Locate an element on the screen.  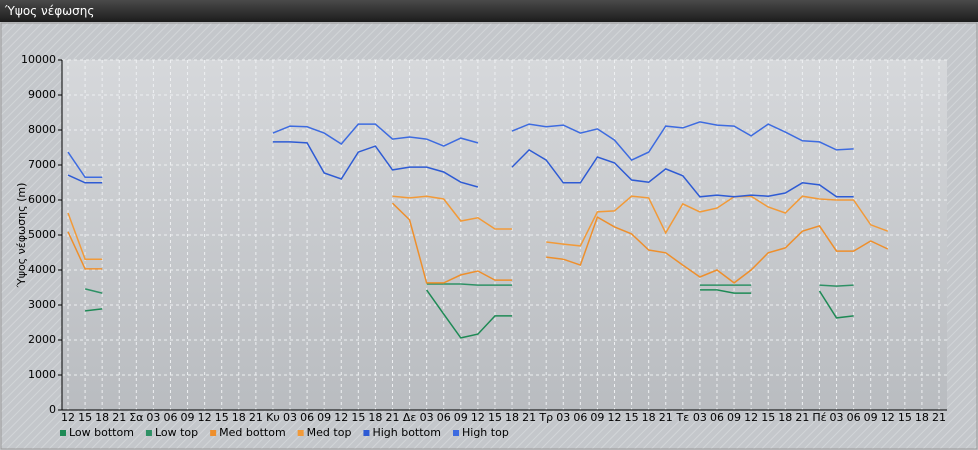
x-tick-label: Τε is located at coordinates (682, 417).